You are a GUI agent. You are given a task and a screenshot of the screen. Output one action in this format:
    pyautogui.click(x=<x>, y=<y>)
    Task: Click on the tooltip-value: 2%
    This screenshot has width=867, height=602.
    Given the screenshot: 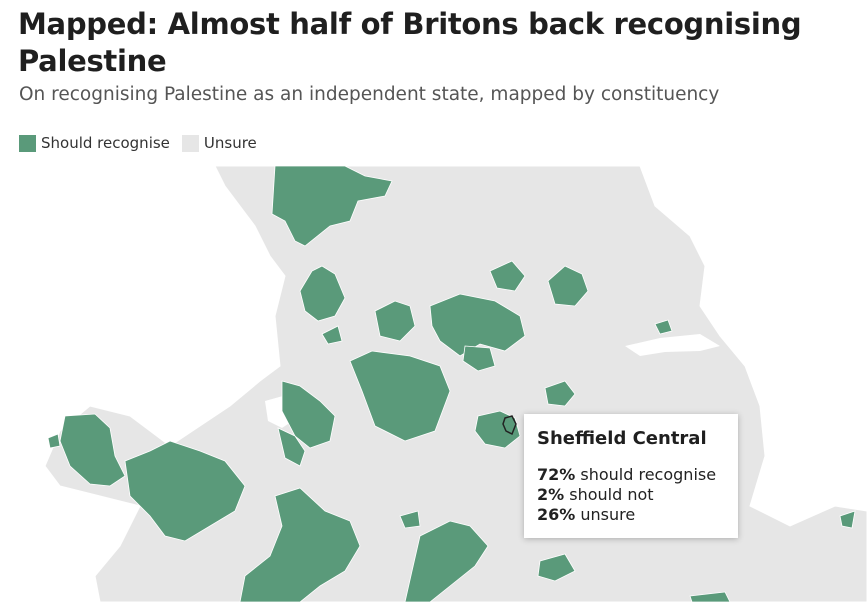 What is the action you would take?
    pyautogui.click(x=551, y=494)
    